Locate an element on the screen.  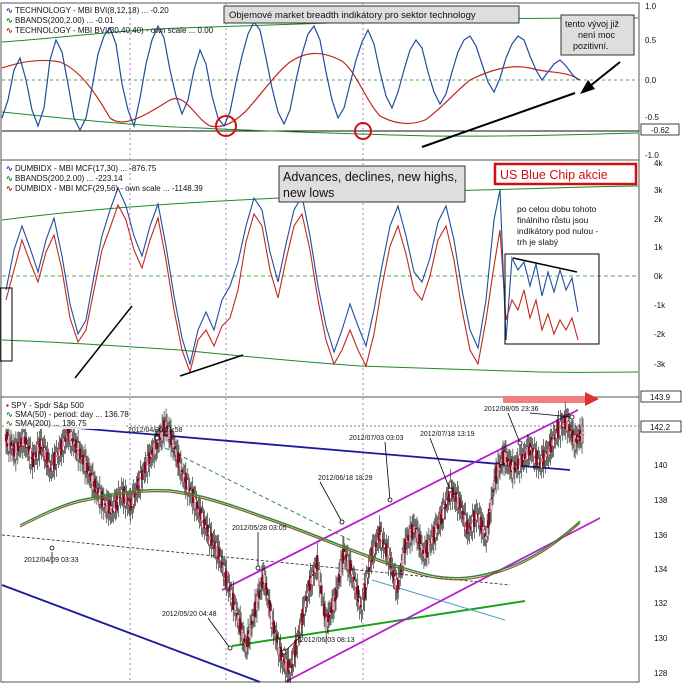
svg-text: po celou dobu tohoto is located at coordinates (557, 209).